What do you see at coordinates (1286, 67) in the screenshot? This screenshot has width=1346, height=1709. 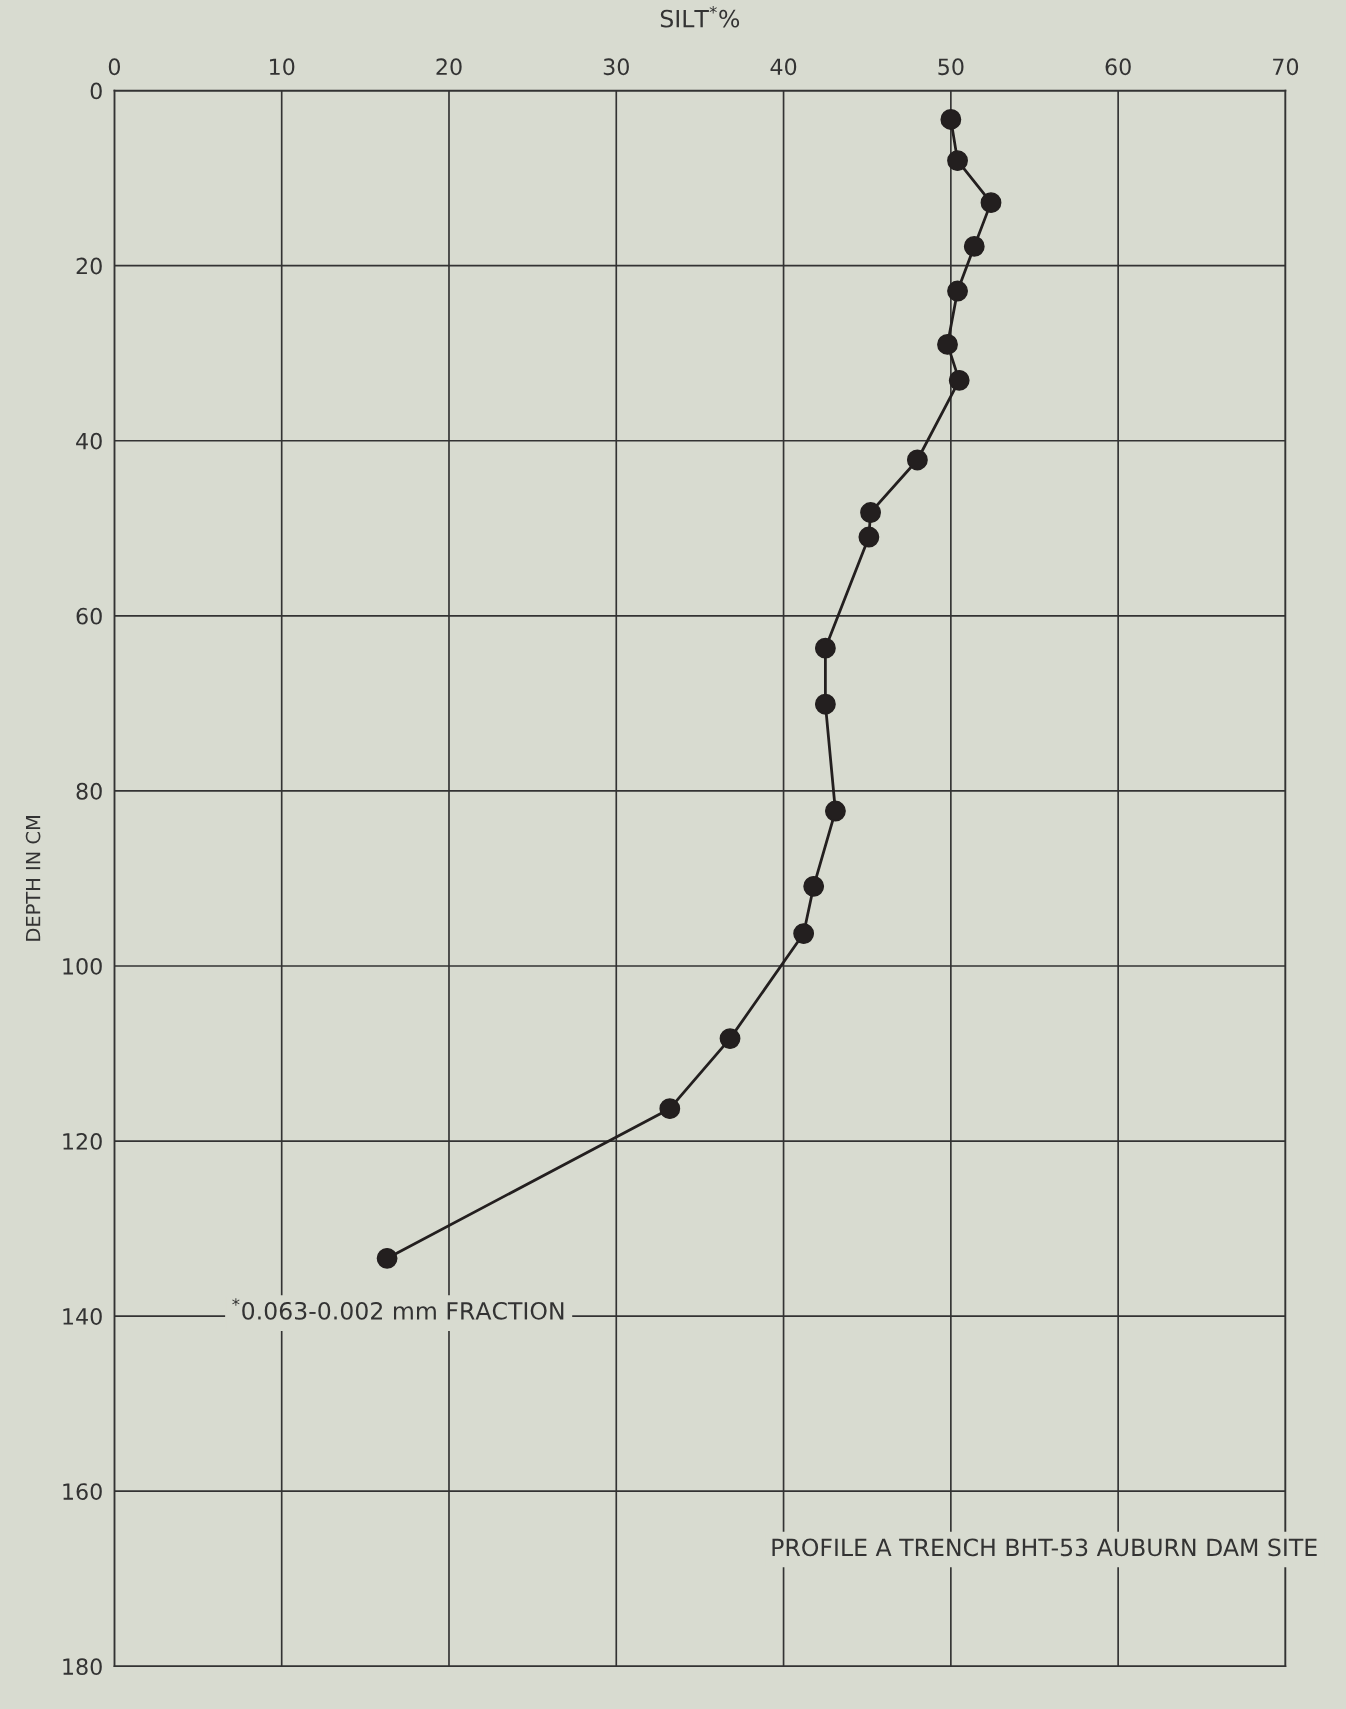 I see `x-tick-label: 70` at bounding box center [1286, 67].